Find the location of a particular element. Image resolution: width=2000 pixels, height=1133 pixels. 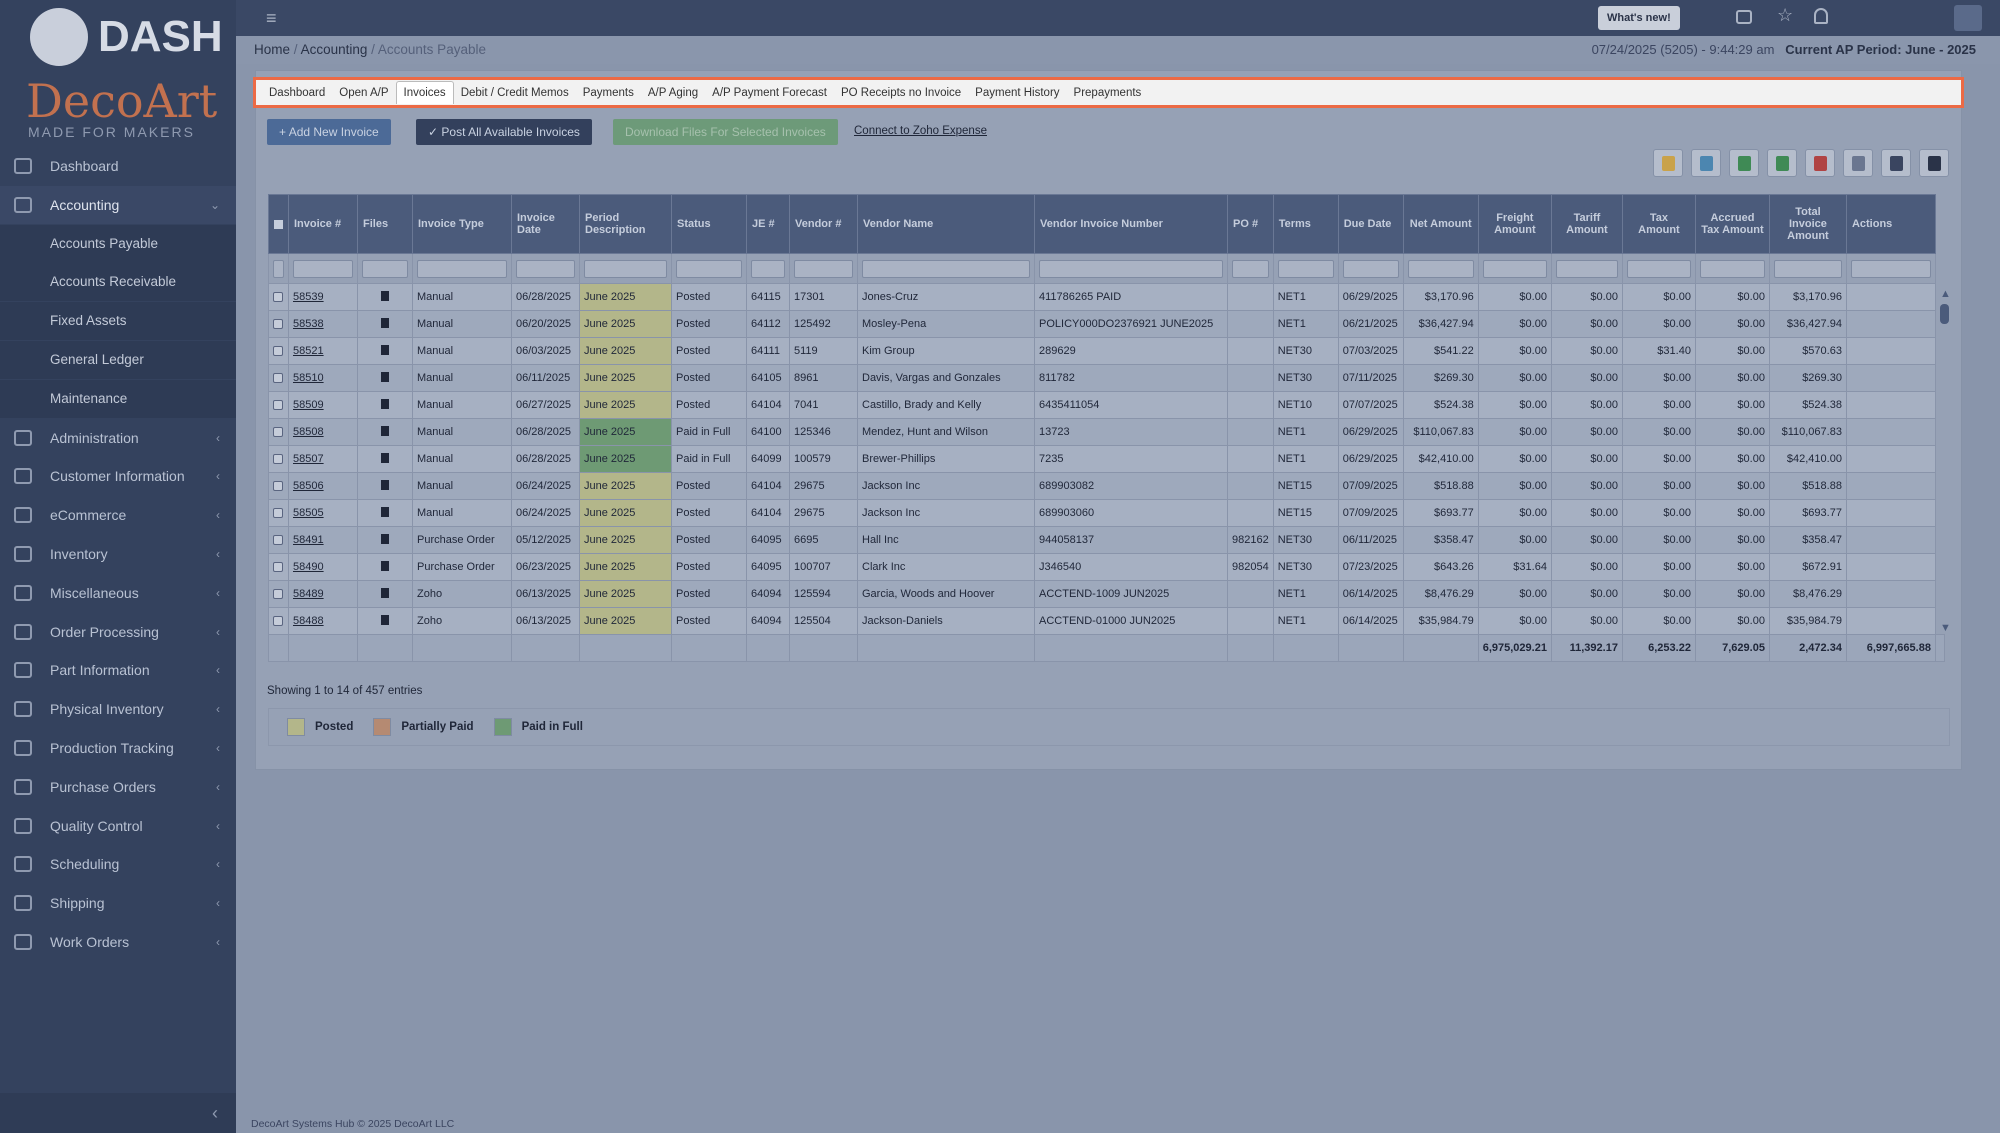

tab: Debit / Credit Memos is located at coordinates (514, 92).